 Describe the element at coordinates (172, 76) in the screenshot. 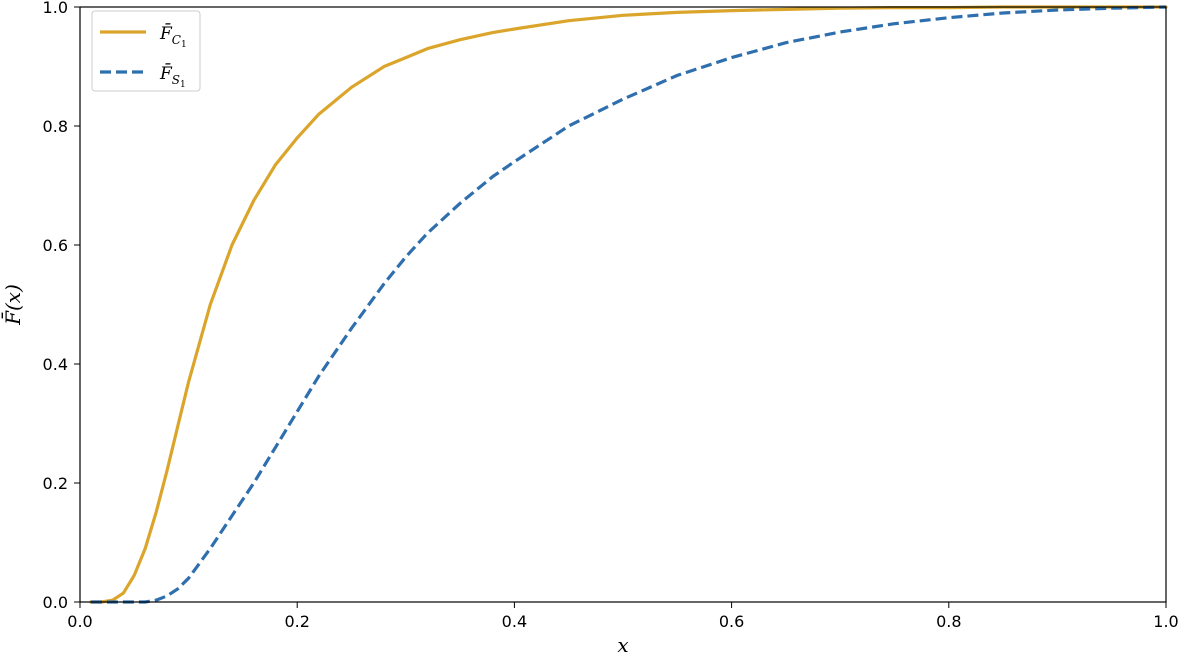

I see `legend-label-2: F̄S1` at that location.